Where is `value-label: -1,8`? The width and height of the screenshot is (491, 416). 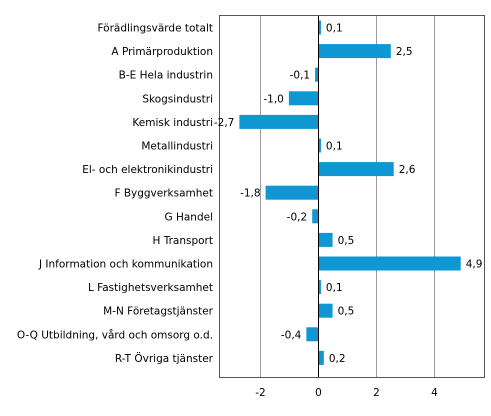
value-label: -1,8 is located at coordinates (250, 194).